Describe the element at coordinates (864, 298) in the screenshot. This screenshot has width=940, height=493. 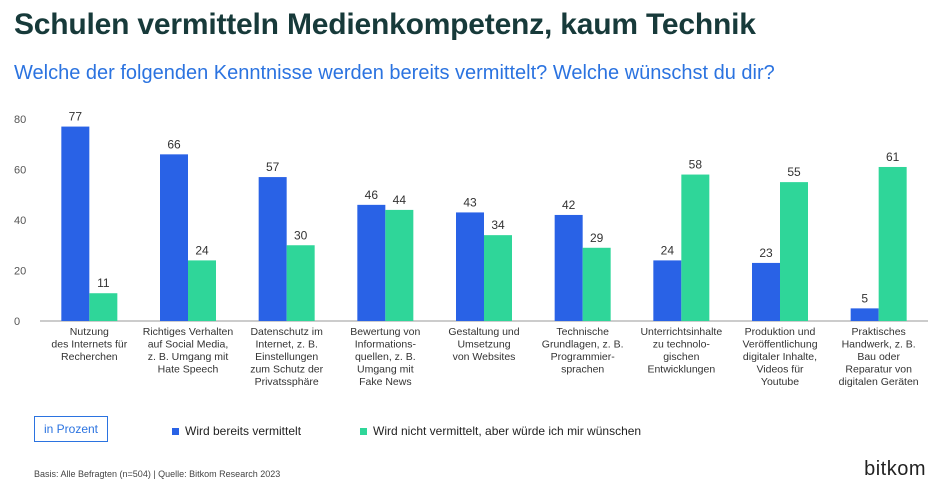
I see `data-label-series-1: 5` at that location.